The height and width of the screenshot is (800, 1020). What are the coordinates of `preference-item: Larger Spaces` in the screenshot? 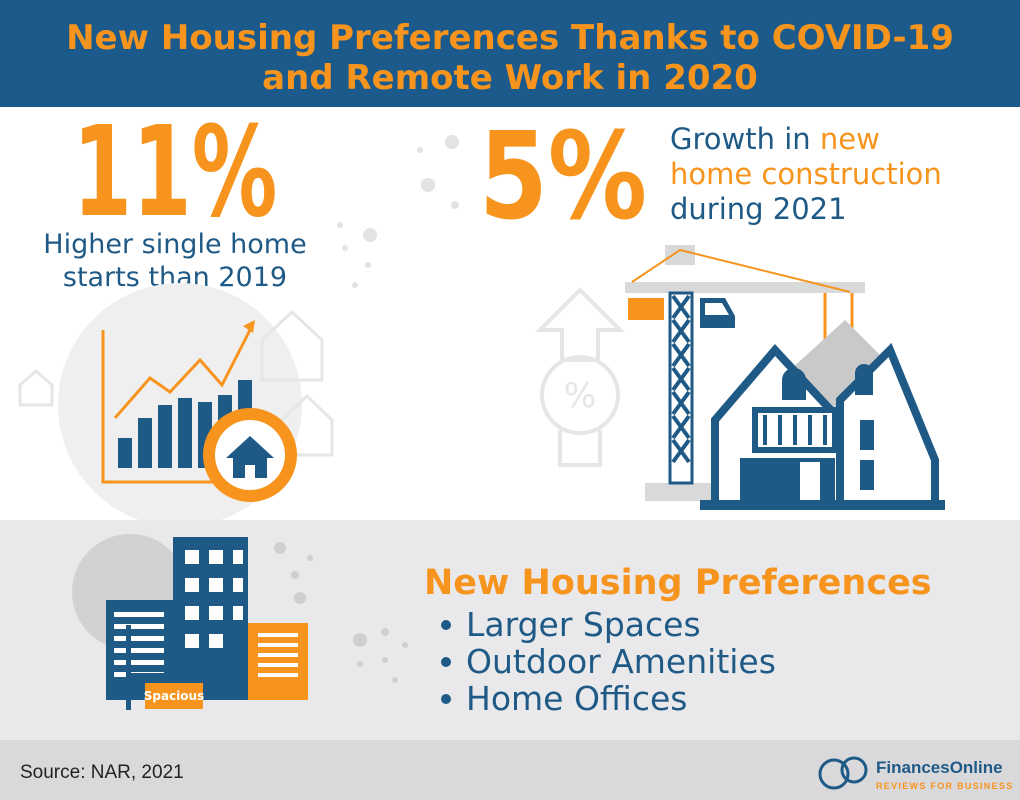 It's located at (583, 624).